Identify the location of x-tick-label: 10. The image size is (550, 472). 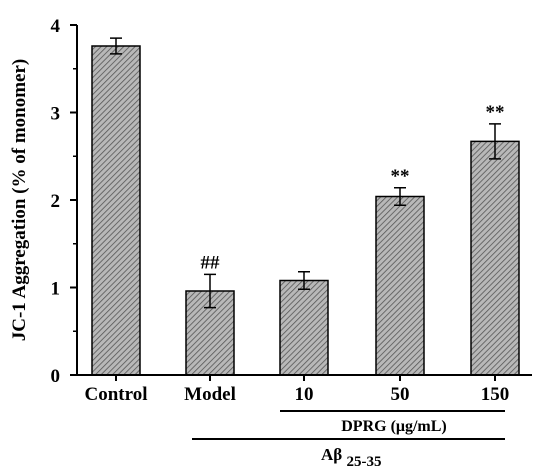
(304, 394).